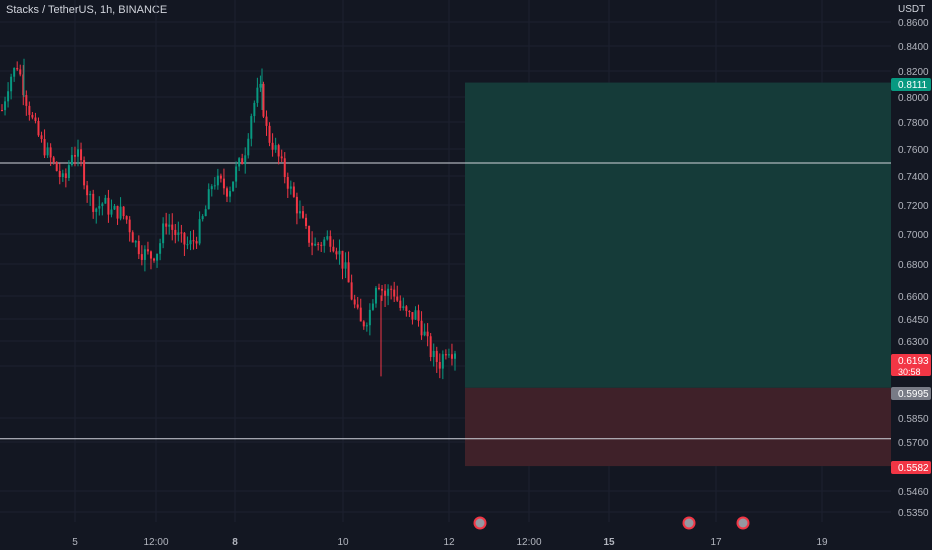 The height and width of the screenshot is (550, 932). Describe the element at coordinates (913, 47) in the screenshot. I see `price-tick-label: 0.8400` at that location.